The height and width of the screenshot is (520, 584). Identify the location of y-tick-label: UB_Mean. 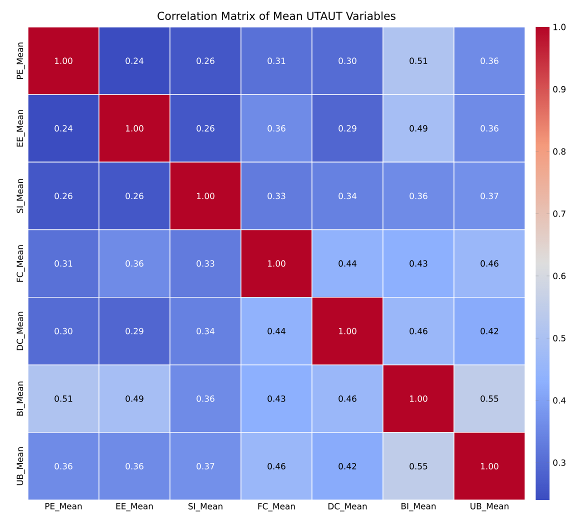
(20, 466).